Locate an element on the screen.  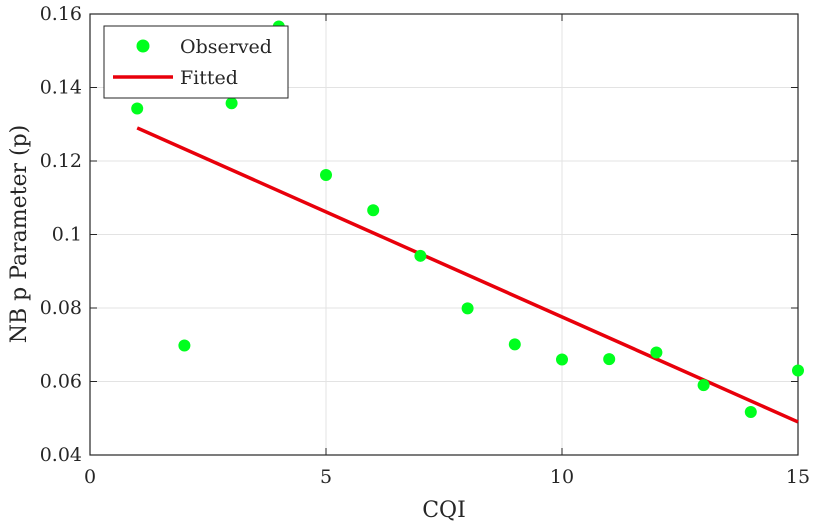
y-tick-labels: 0.04 0.06 0.08 0.1 0.12 0.14 0.16 is located at coordinates (61, 234).